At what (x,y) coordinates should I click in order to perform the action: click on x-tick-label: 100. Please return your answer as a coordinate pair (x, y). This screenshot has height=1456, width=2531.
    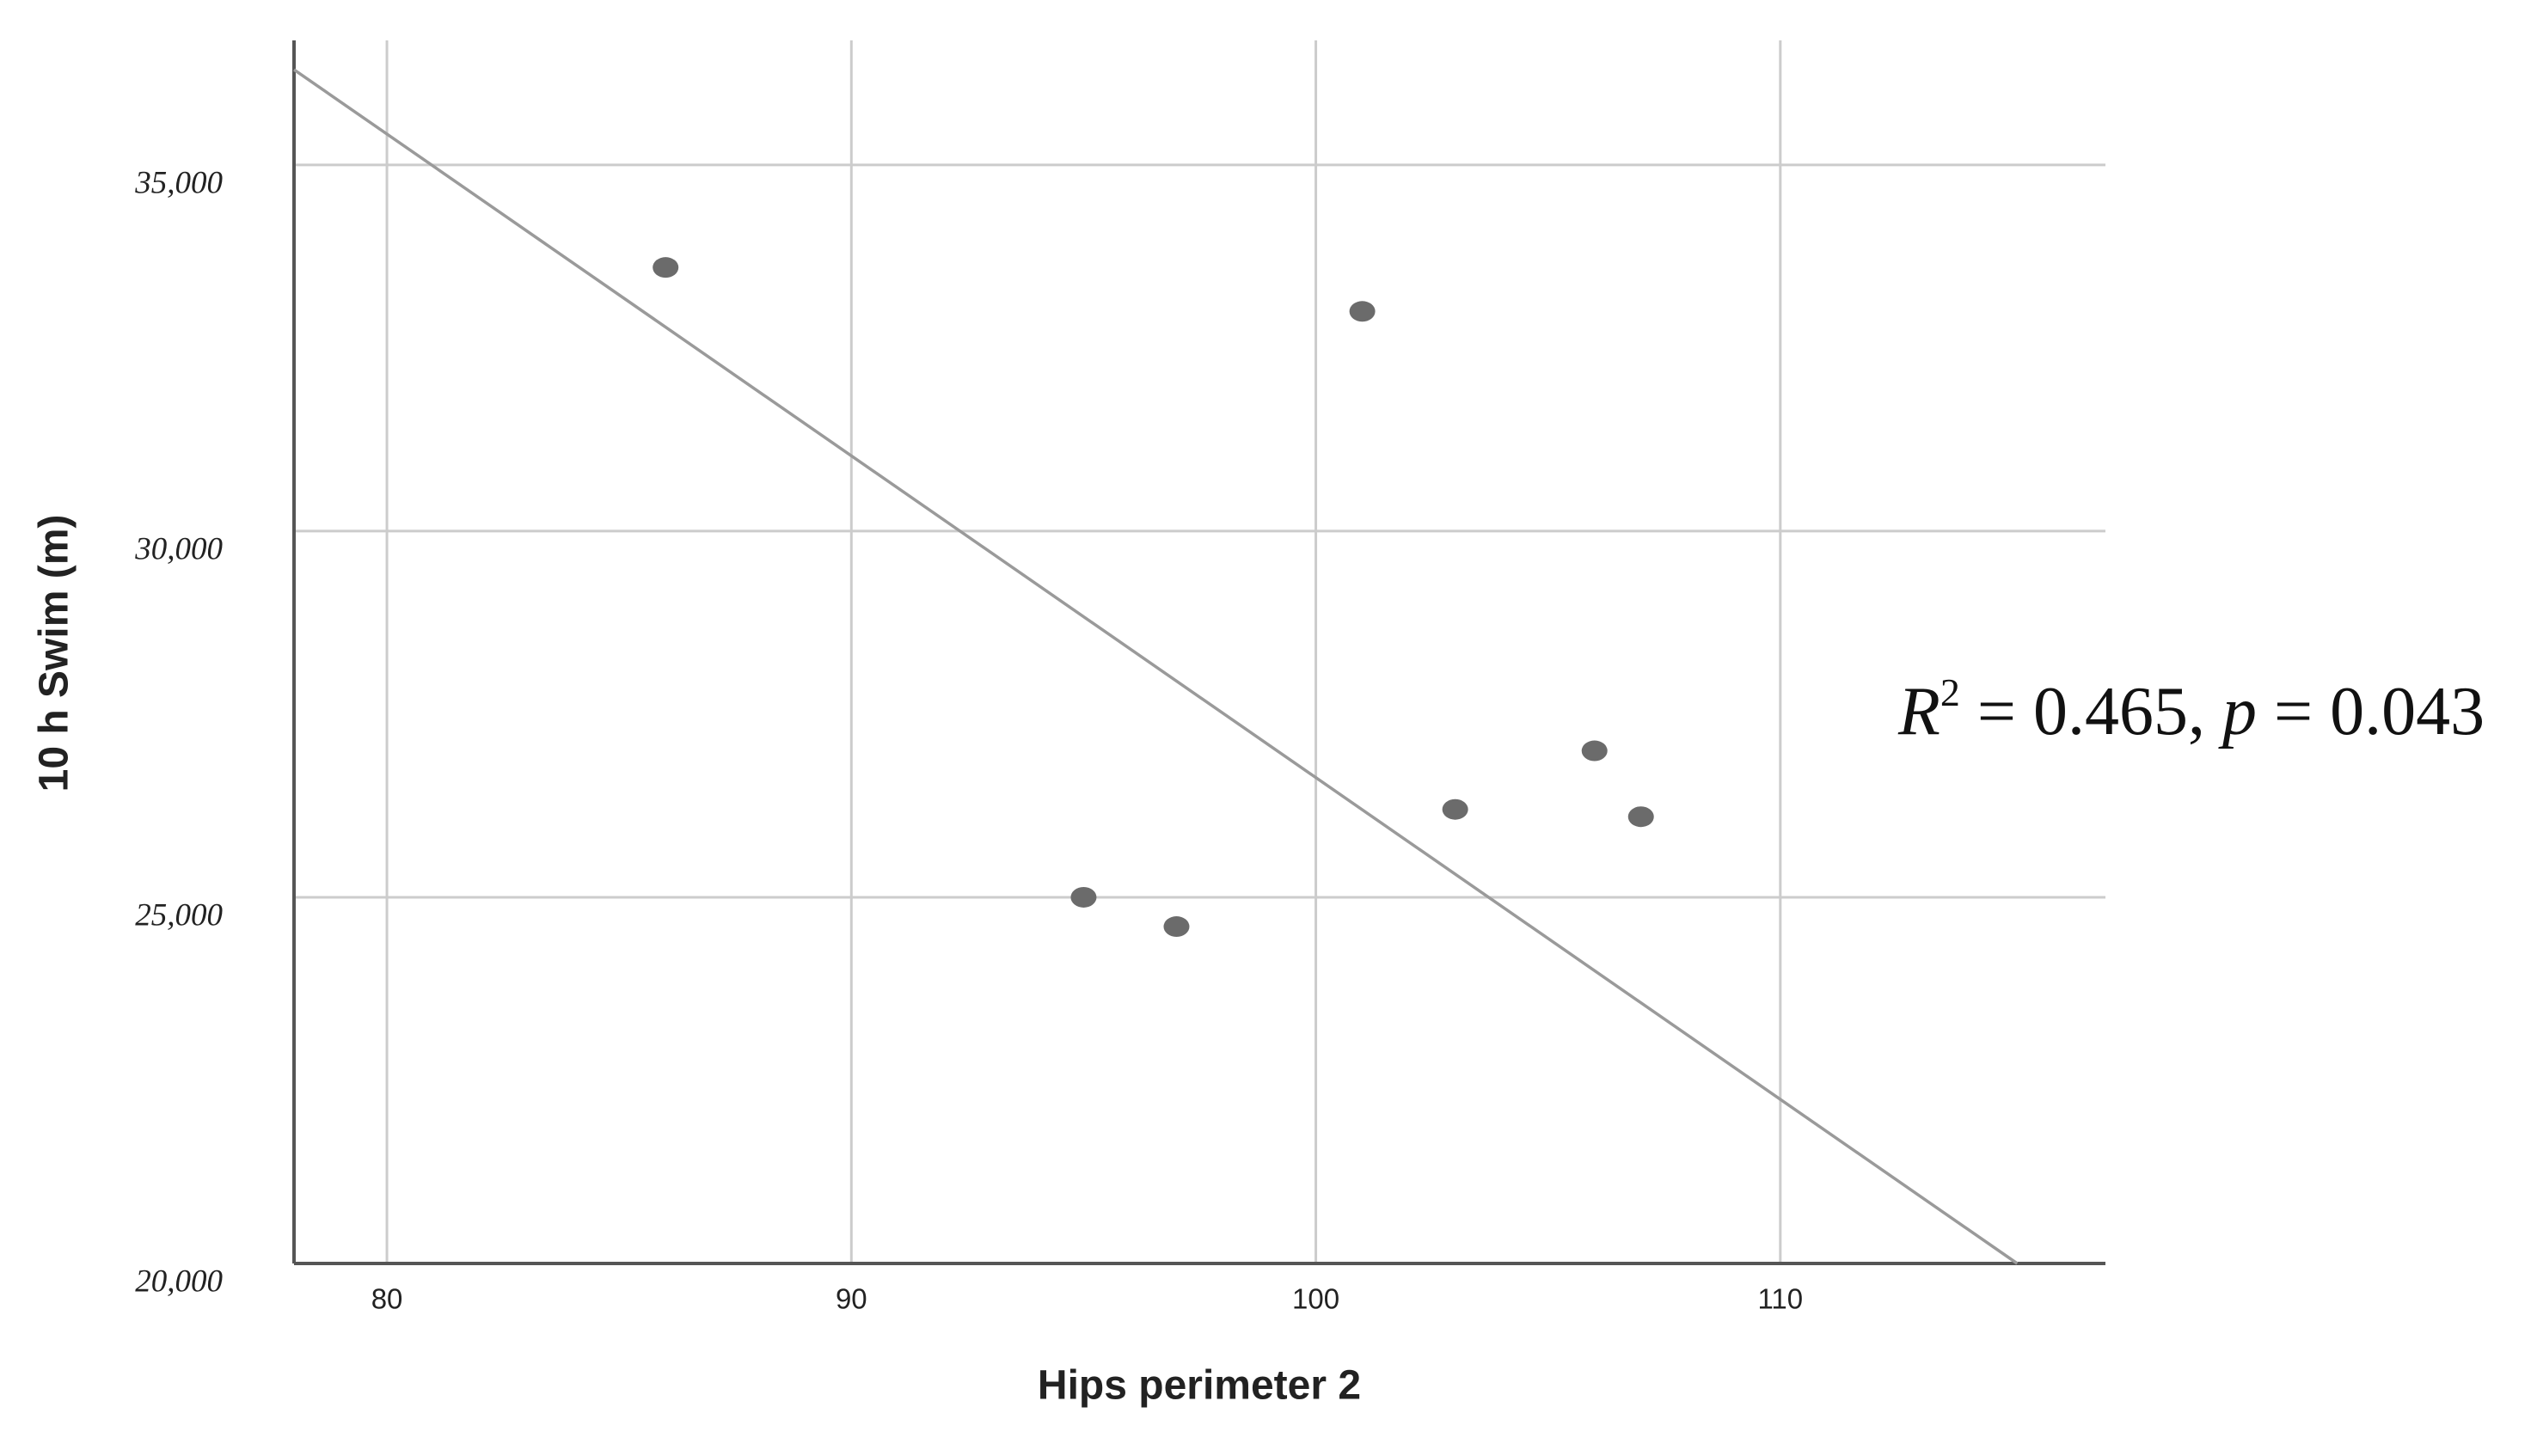
    Looking at the image, I should click on (1315, 1299).